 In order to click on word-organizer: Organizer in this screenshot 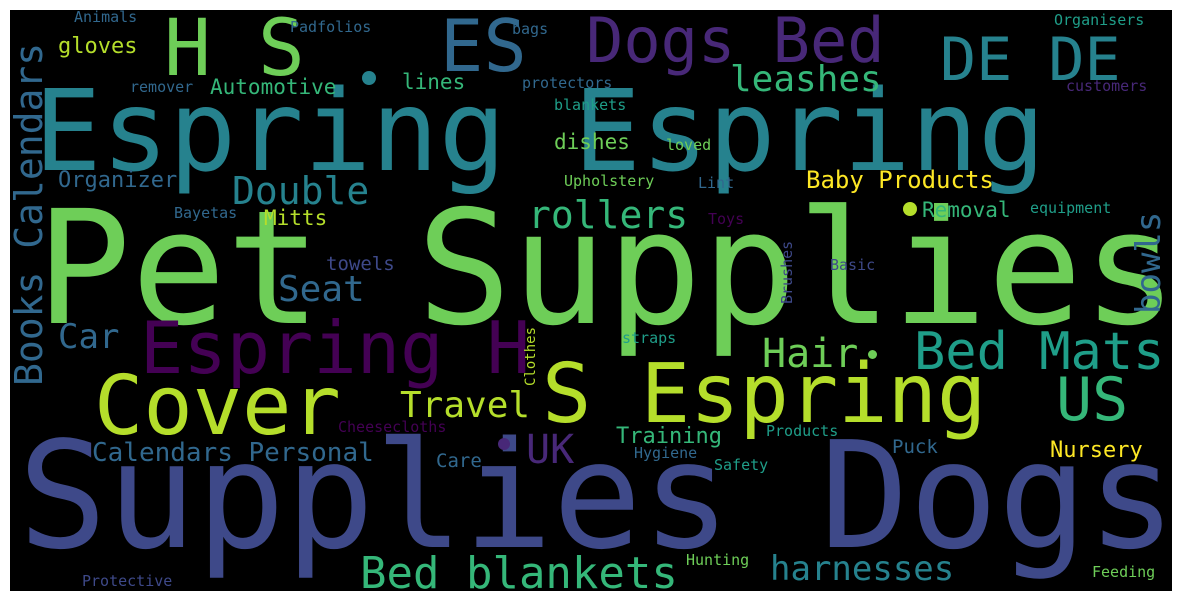, I will do `click(118, 180)`.